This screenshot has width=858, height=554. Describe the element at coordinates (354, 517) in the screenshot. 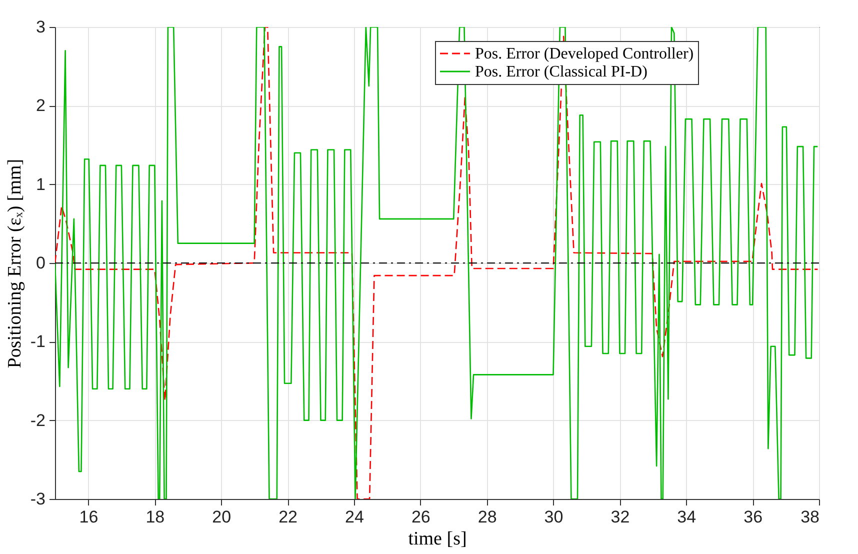

I see `x-tick-label: 24` at that location.